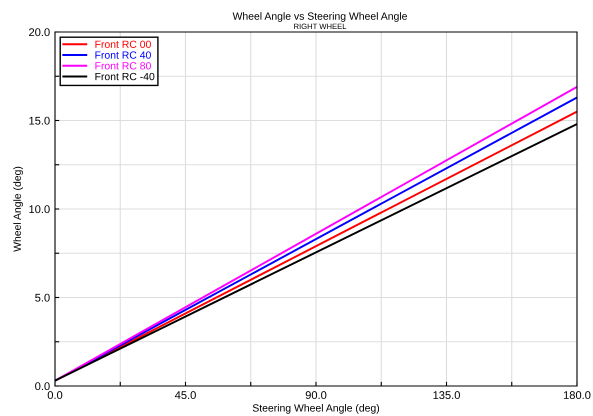  Describe the element at coordinates (42, 386) in the screenshot. I see `y-tick-label: 0.0` at that location.